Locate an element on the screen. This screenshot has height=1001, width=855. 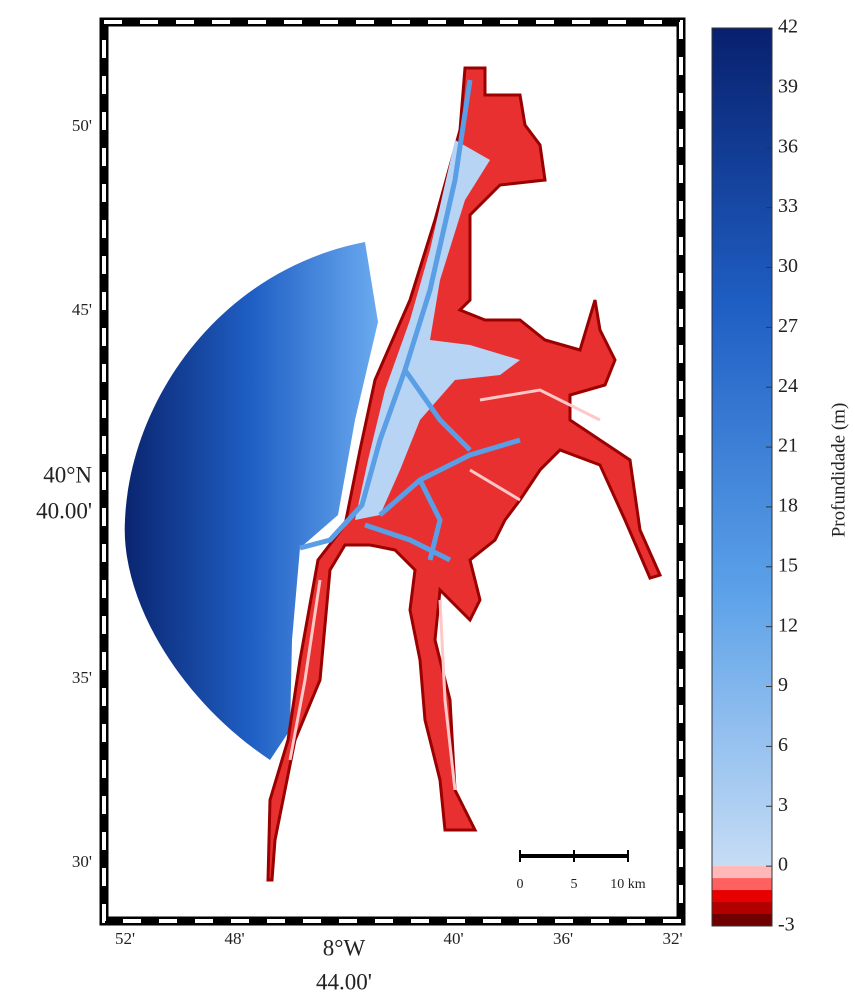
colorbar-tick-label: 15 is located at coordinates (788, 565).